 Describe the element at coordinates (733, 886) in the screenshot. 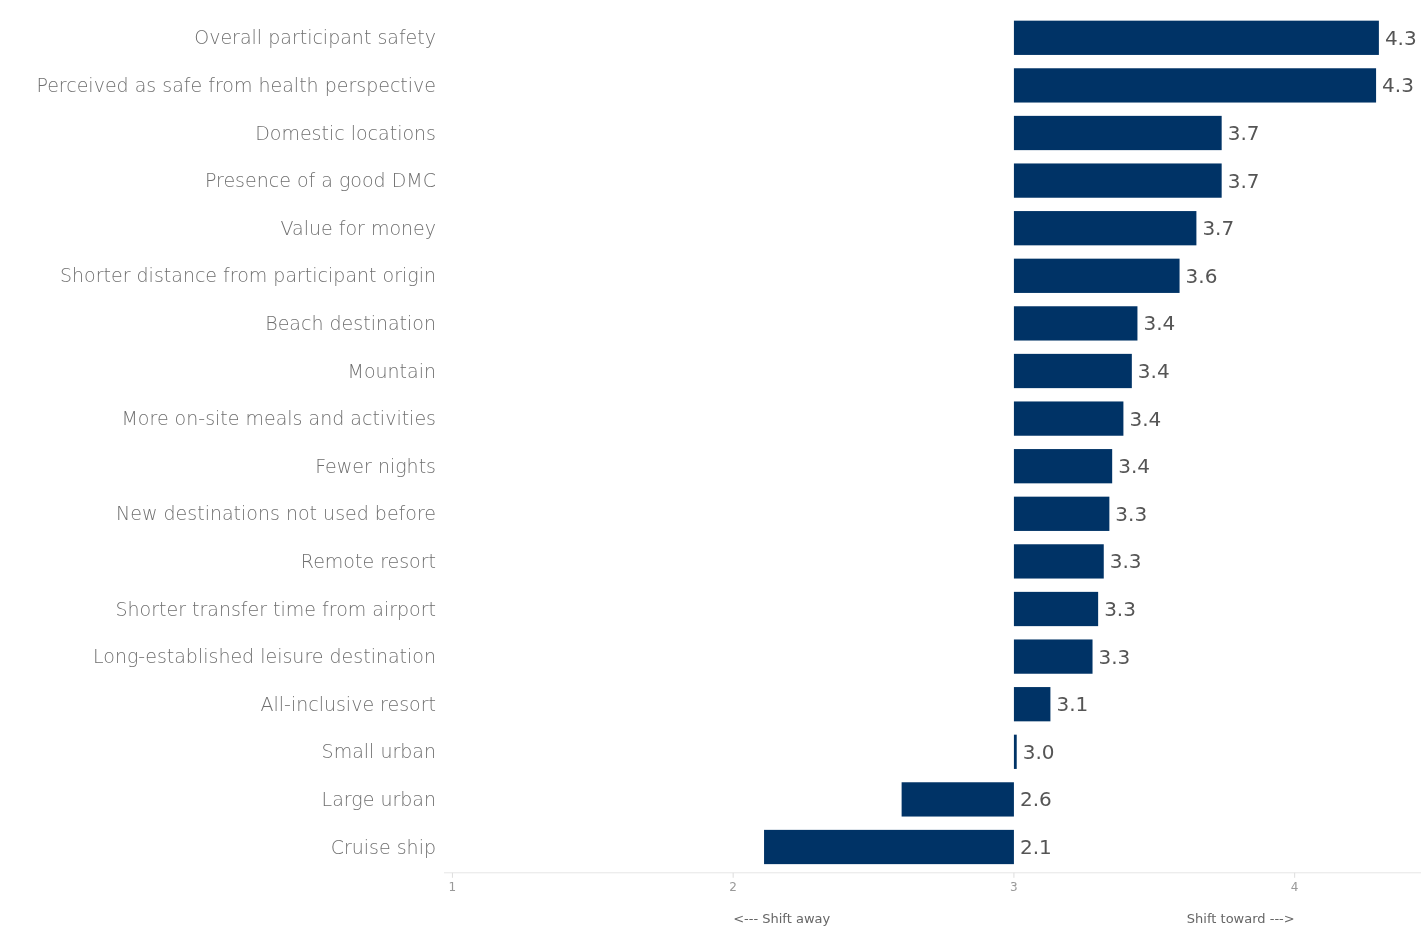

I see `x-tick-label: 2` at that location.